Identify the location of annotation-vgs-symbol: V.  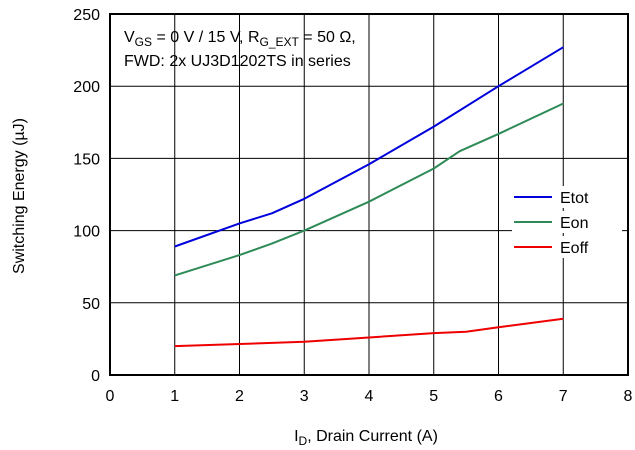
(129, 37).